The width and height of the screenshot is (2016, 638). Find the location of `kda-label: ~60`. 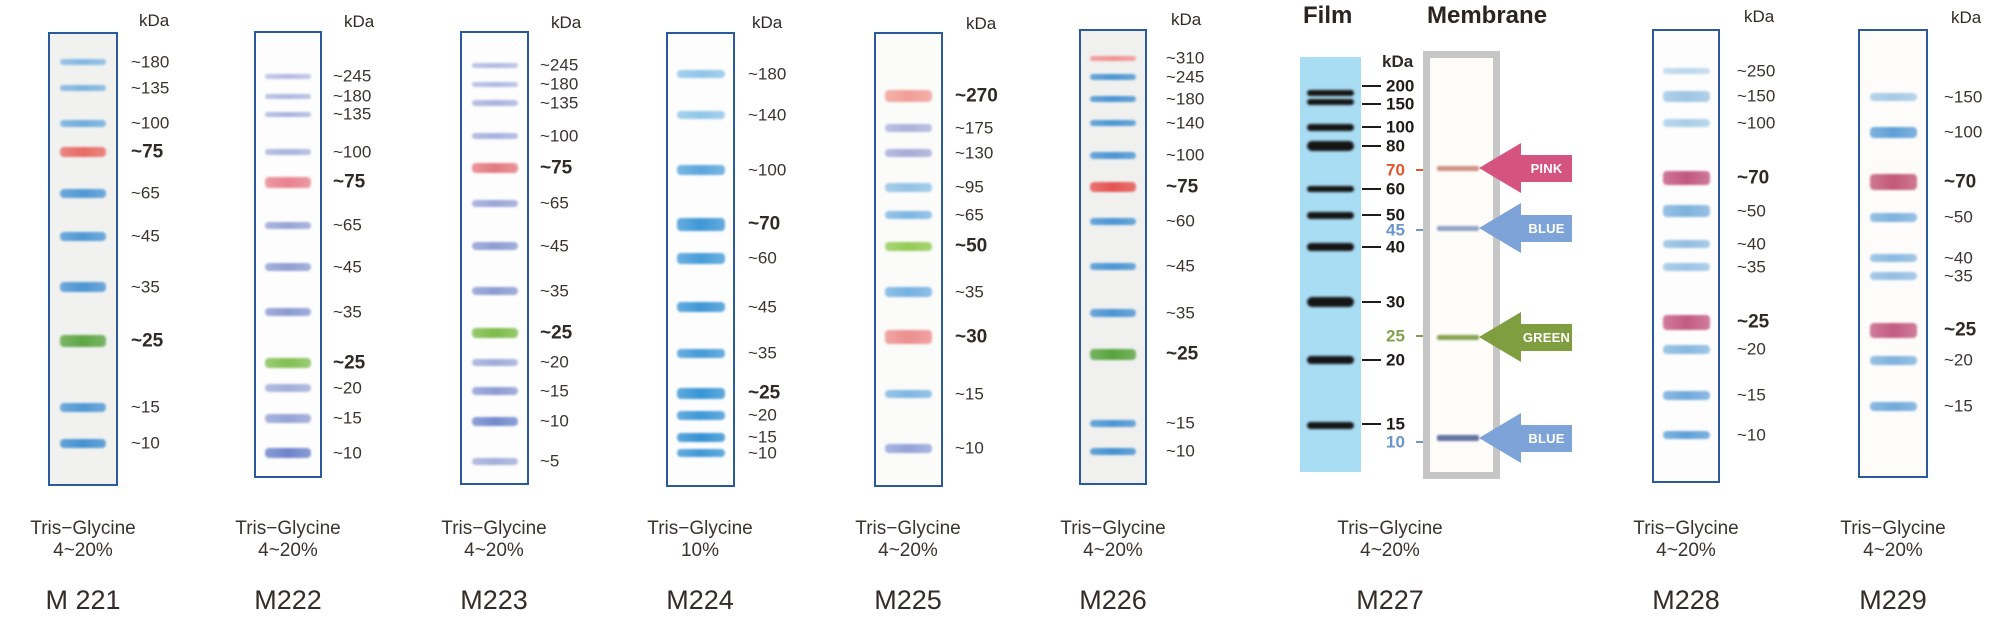

kda-label: ~60 is located at coordinates (762, 258).